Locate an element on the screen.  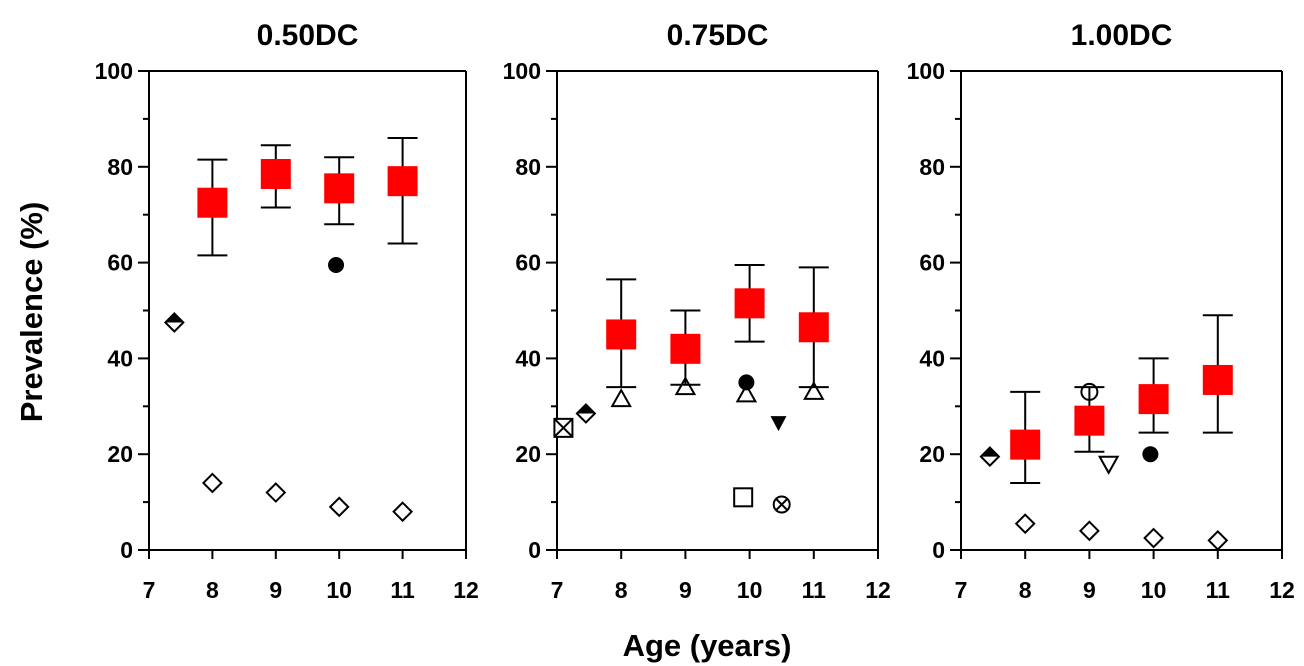
series-crossed-square is located at coordinates (563, 427).